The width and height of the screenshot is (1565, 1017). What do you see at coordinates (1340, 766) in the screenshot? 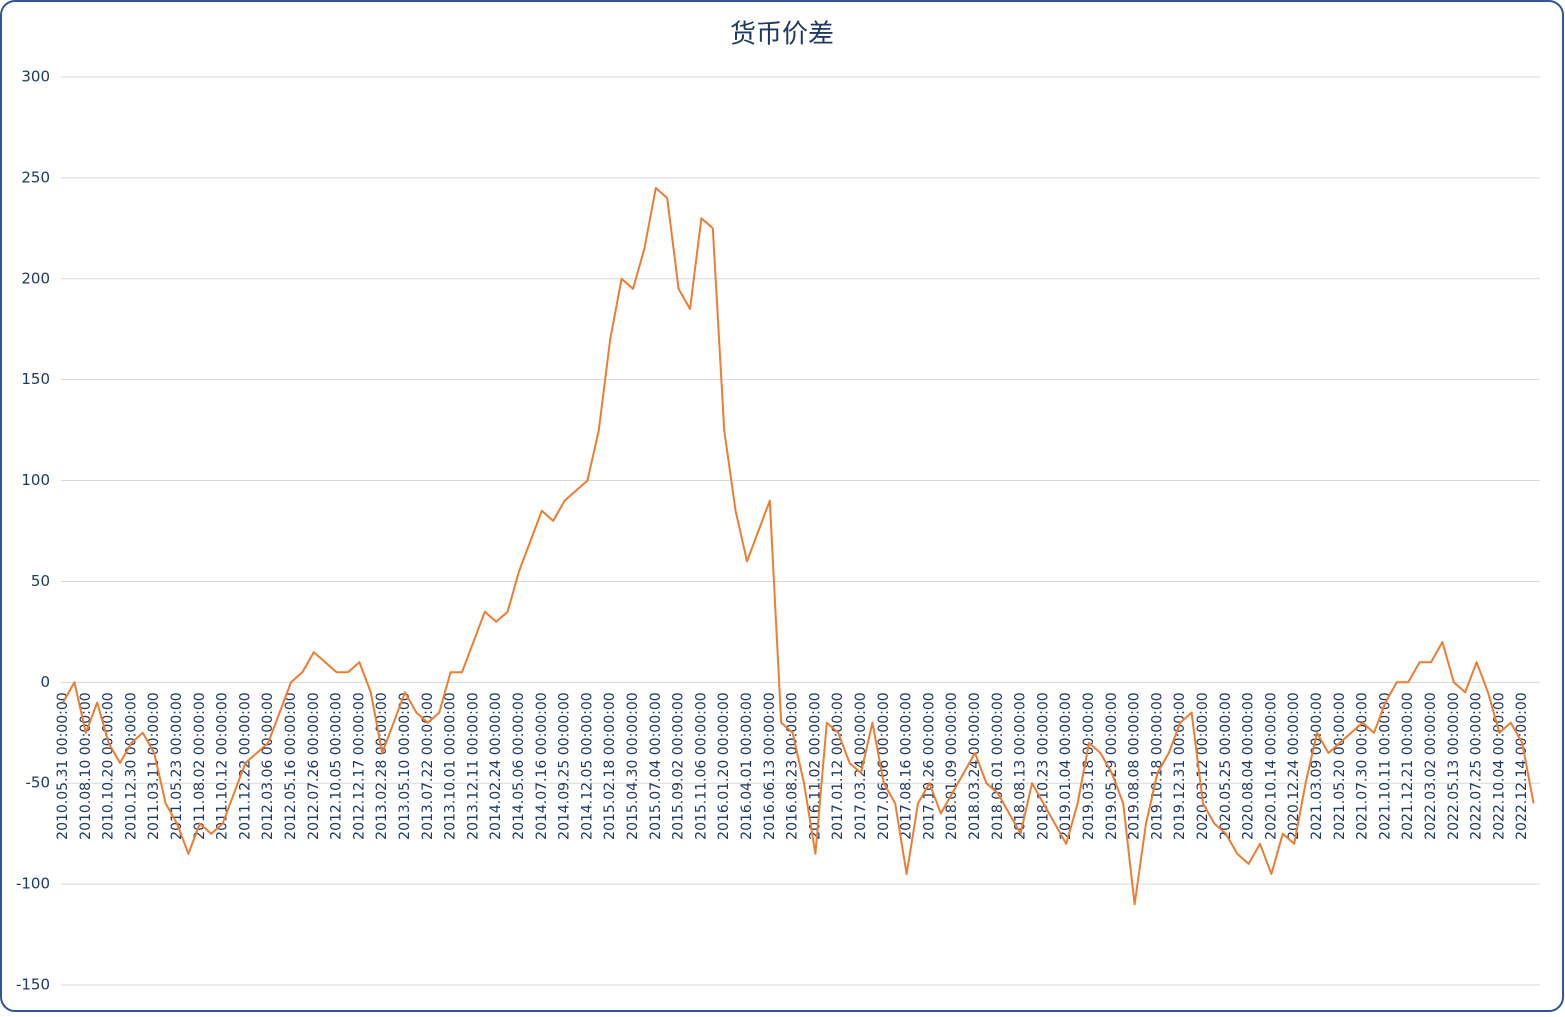
I see `x-tick-label: 2021.05.20 00:00:00` at bounding box center [1340, 766].